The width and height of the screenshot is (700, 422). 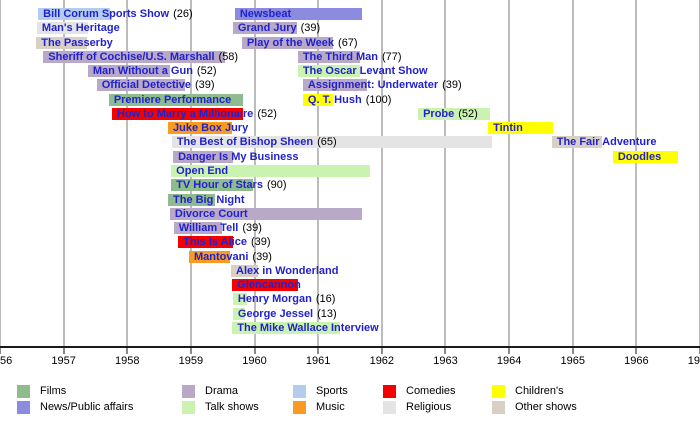 I want to click on legend-swatch-comedies, so click(x=389, y=391).